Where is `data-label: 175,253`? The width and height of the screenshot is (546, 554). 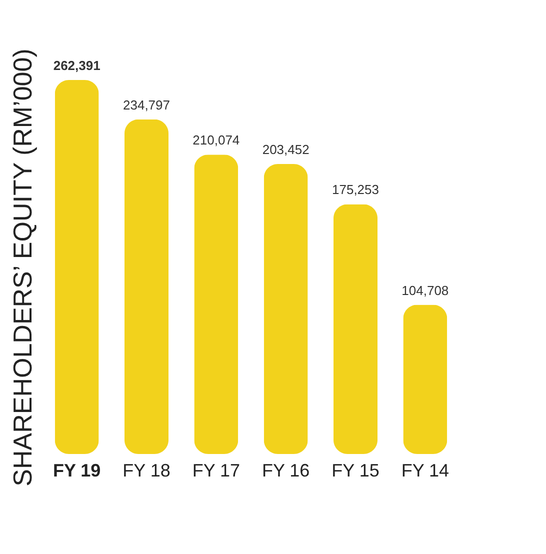
data-label: 175,253 is located at coordinates (355, 190).